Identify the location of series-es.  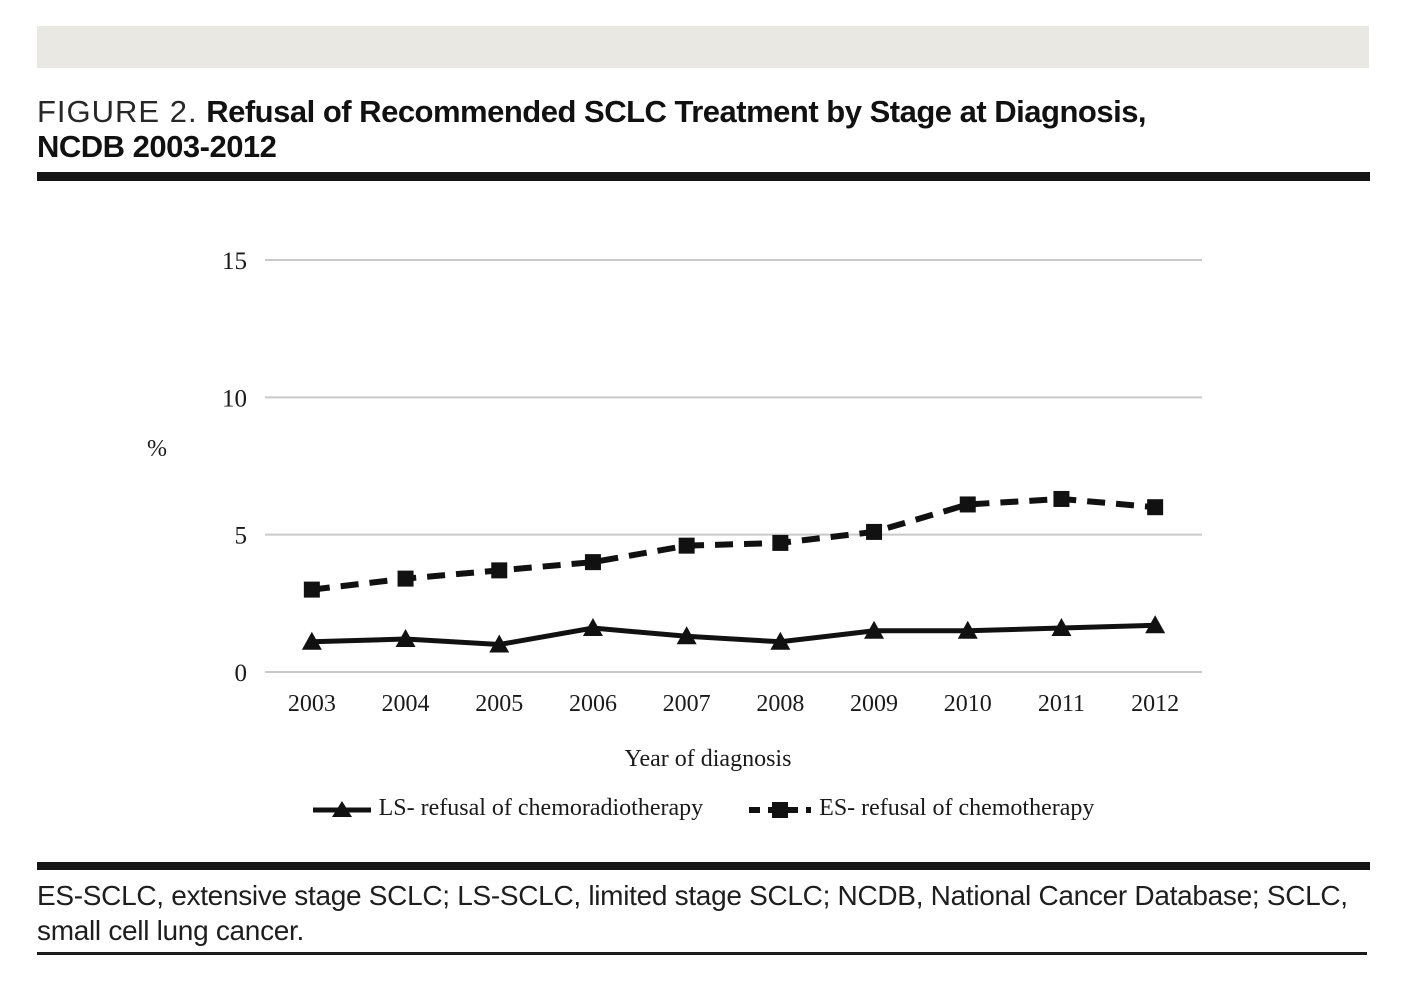
(733, 544).